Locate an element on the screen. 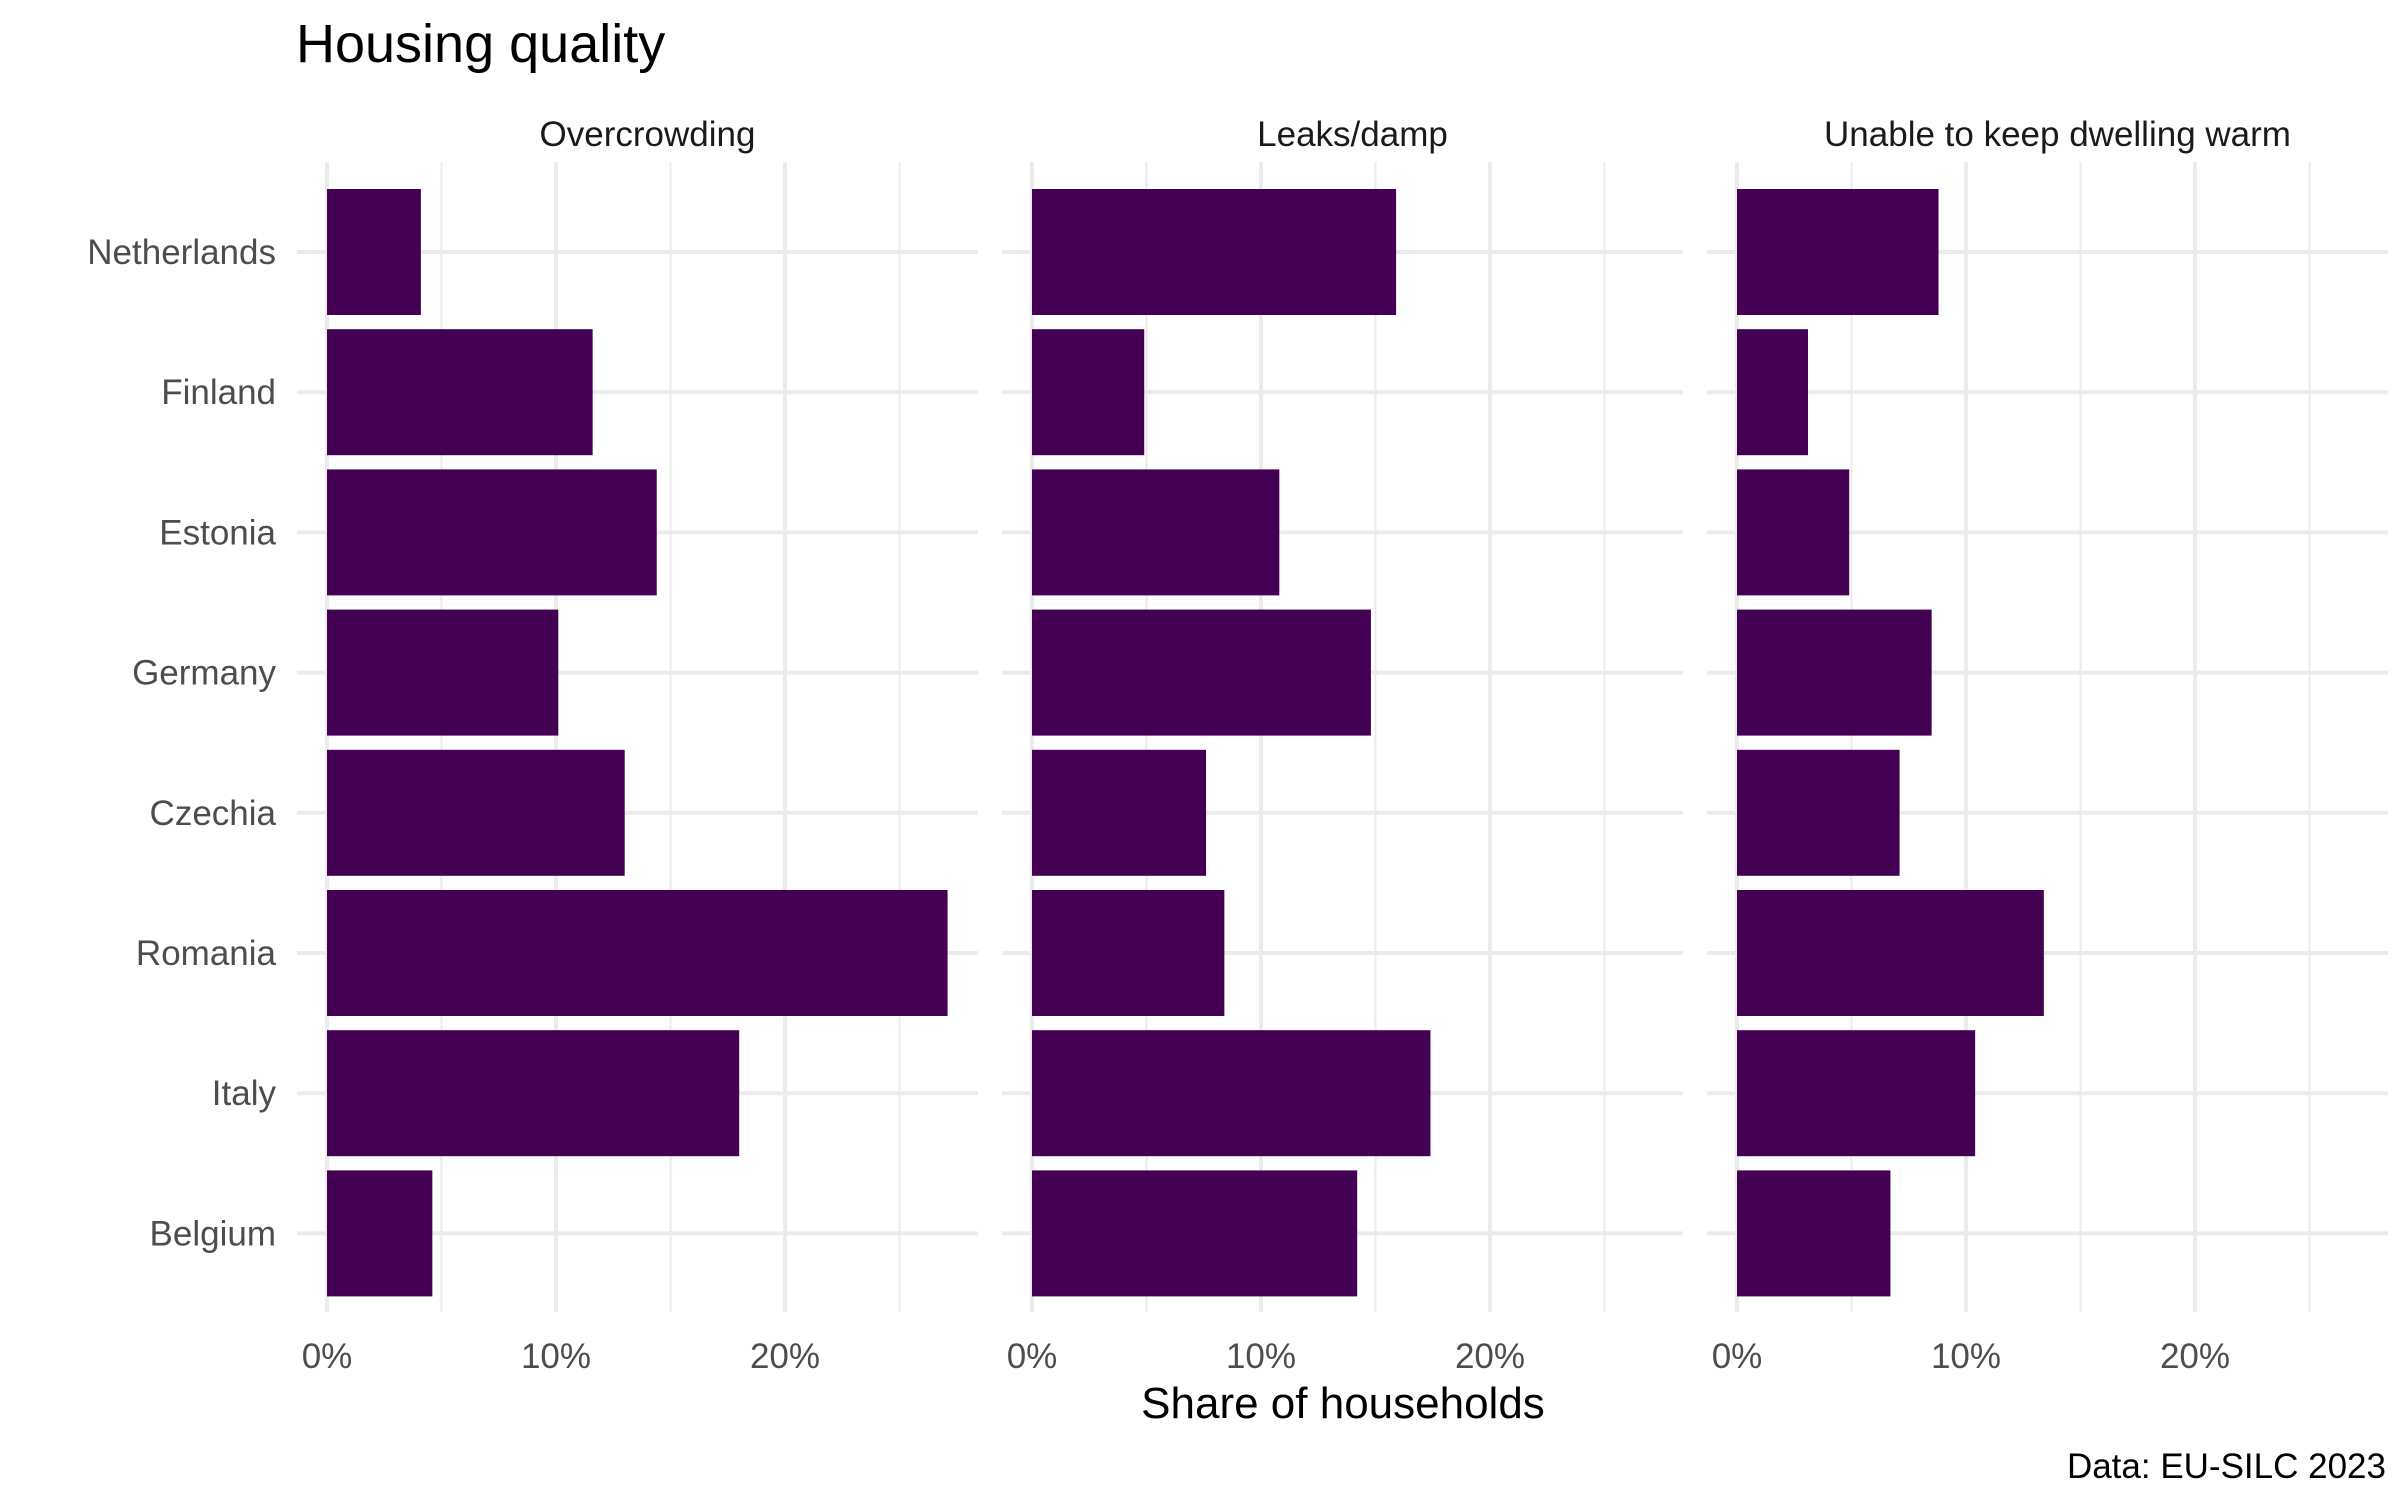  y-tick-label: Germany is located at coordinates (204, 673).